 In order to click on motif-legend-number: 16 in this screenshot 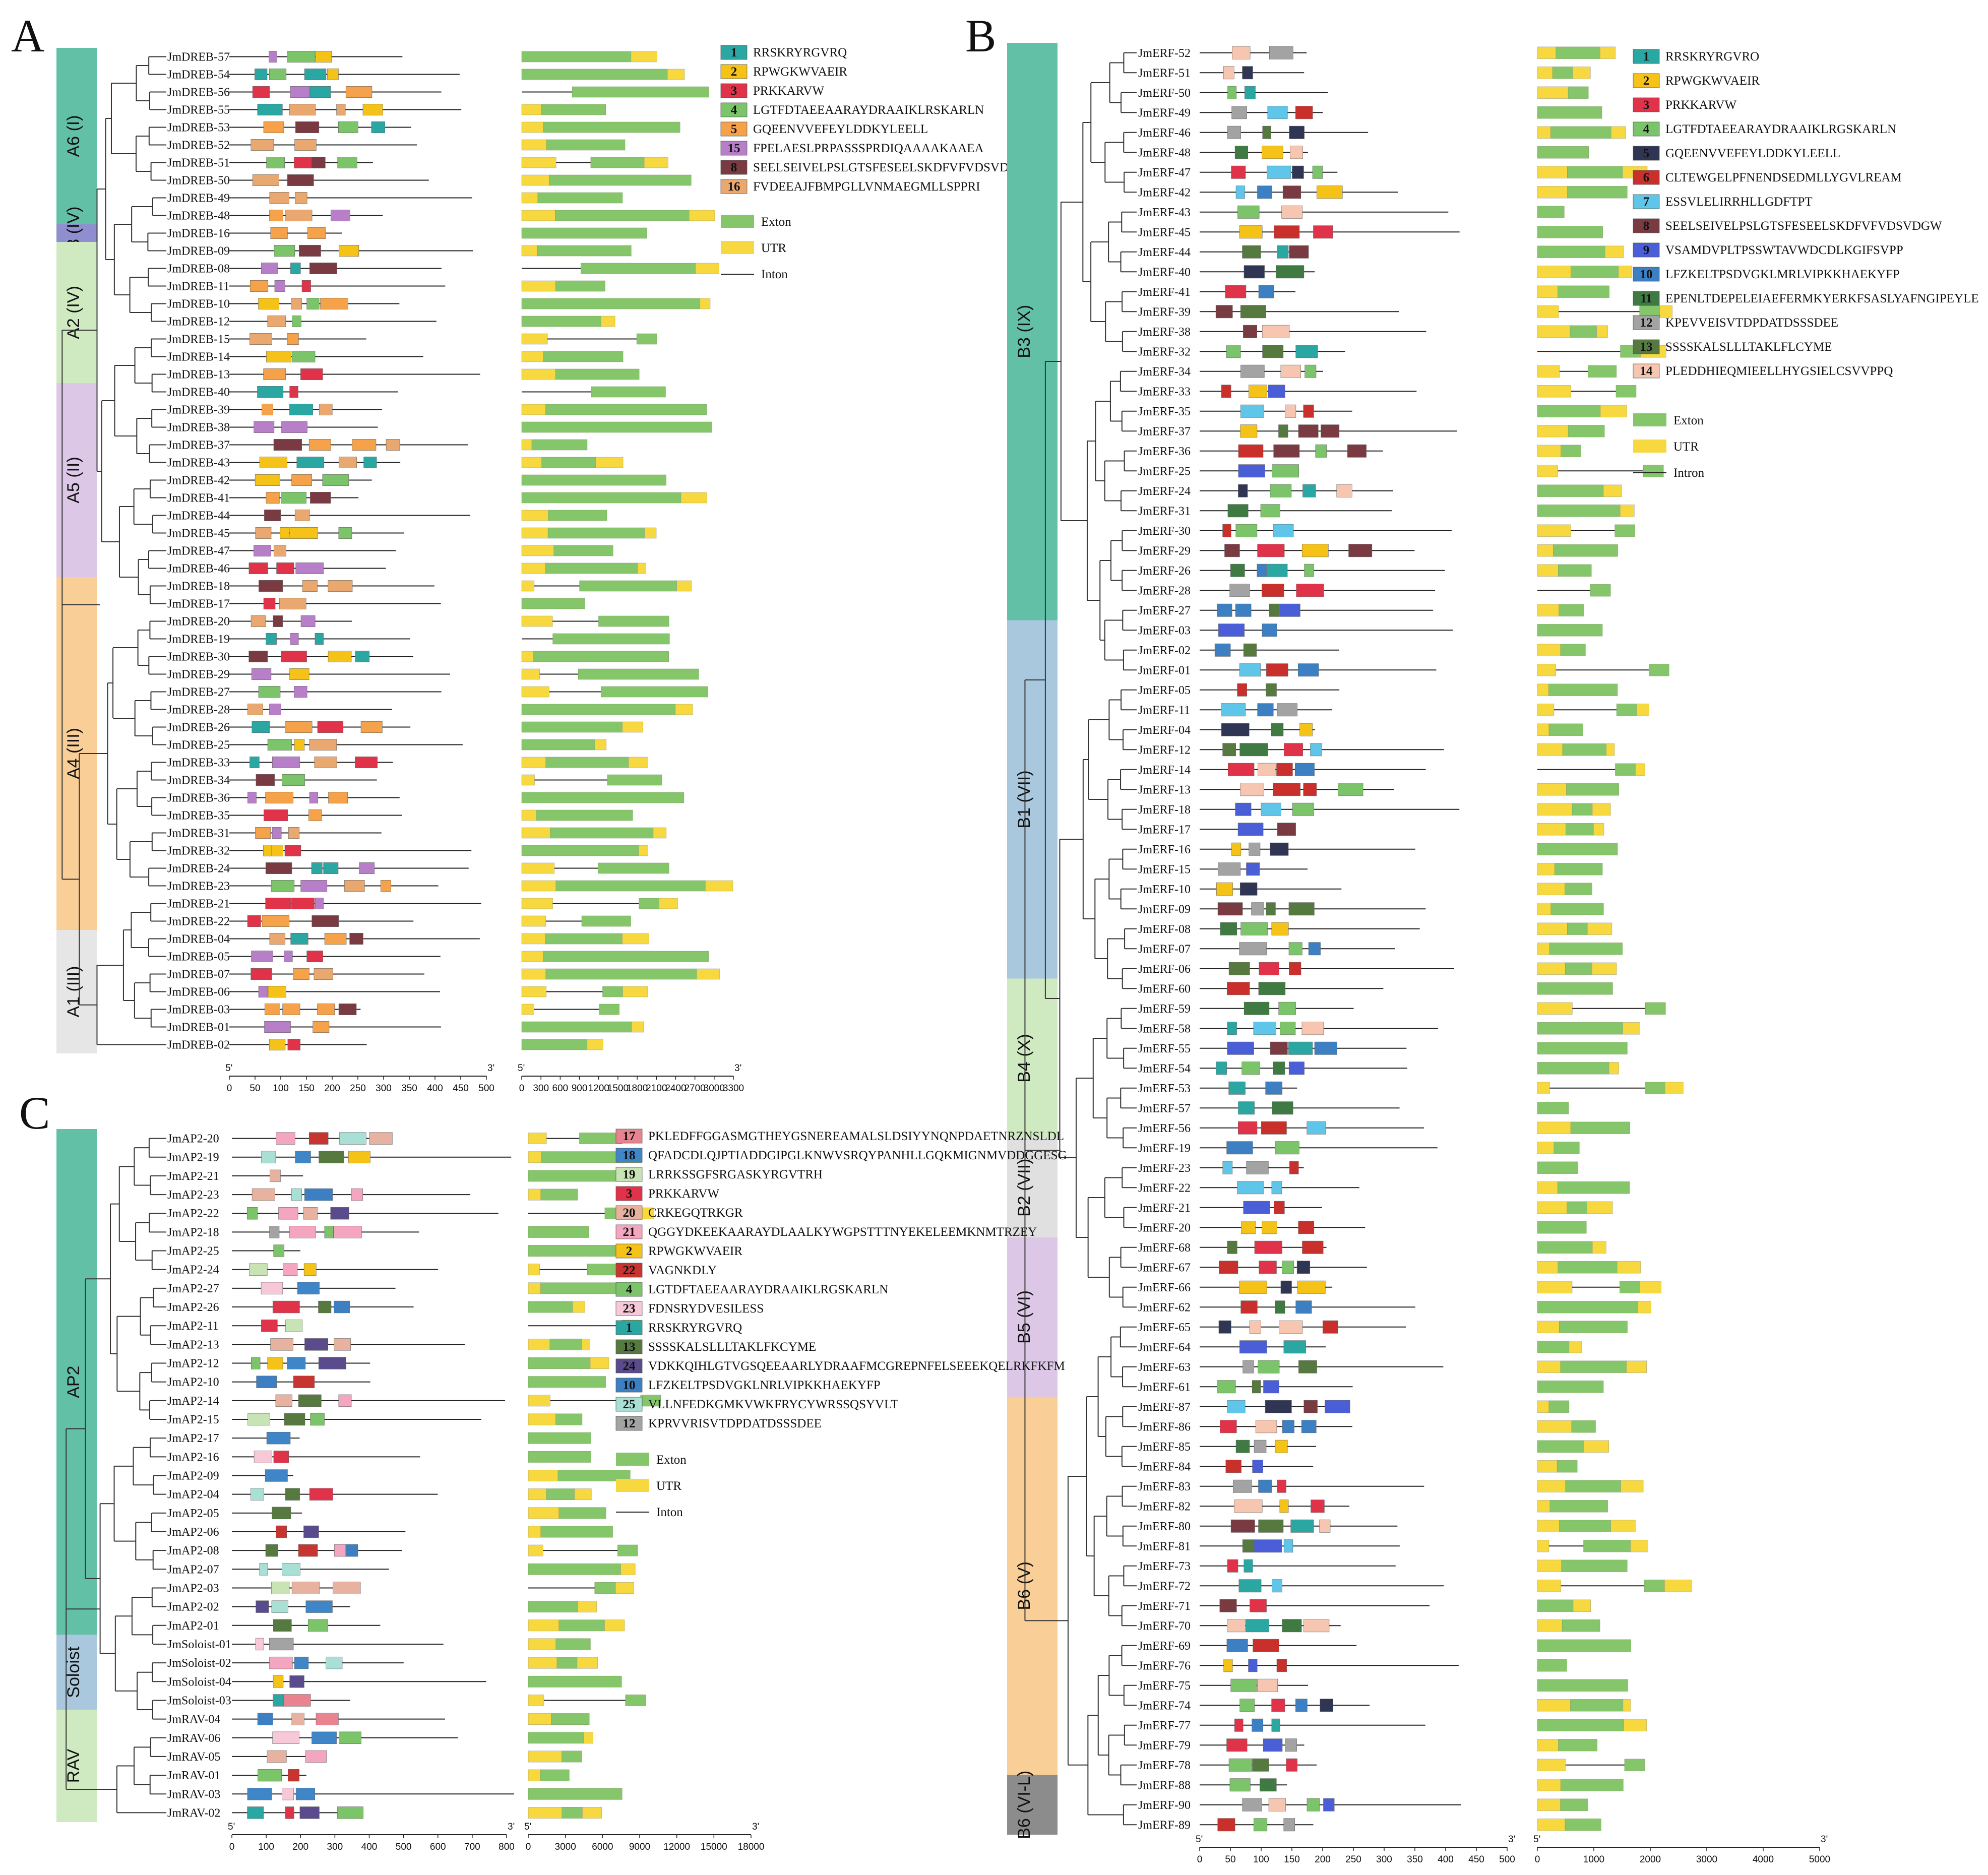, I will do `click(734, 187)`.